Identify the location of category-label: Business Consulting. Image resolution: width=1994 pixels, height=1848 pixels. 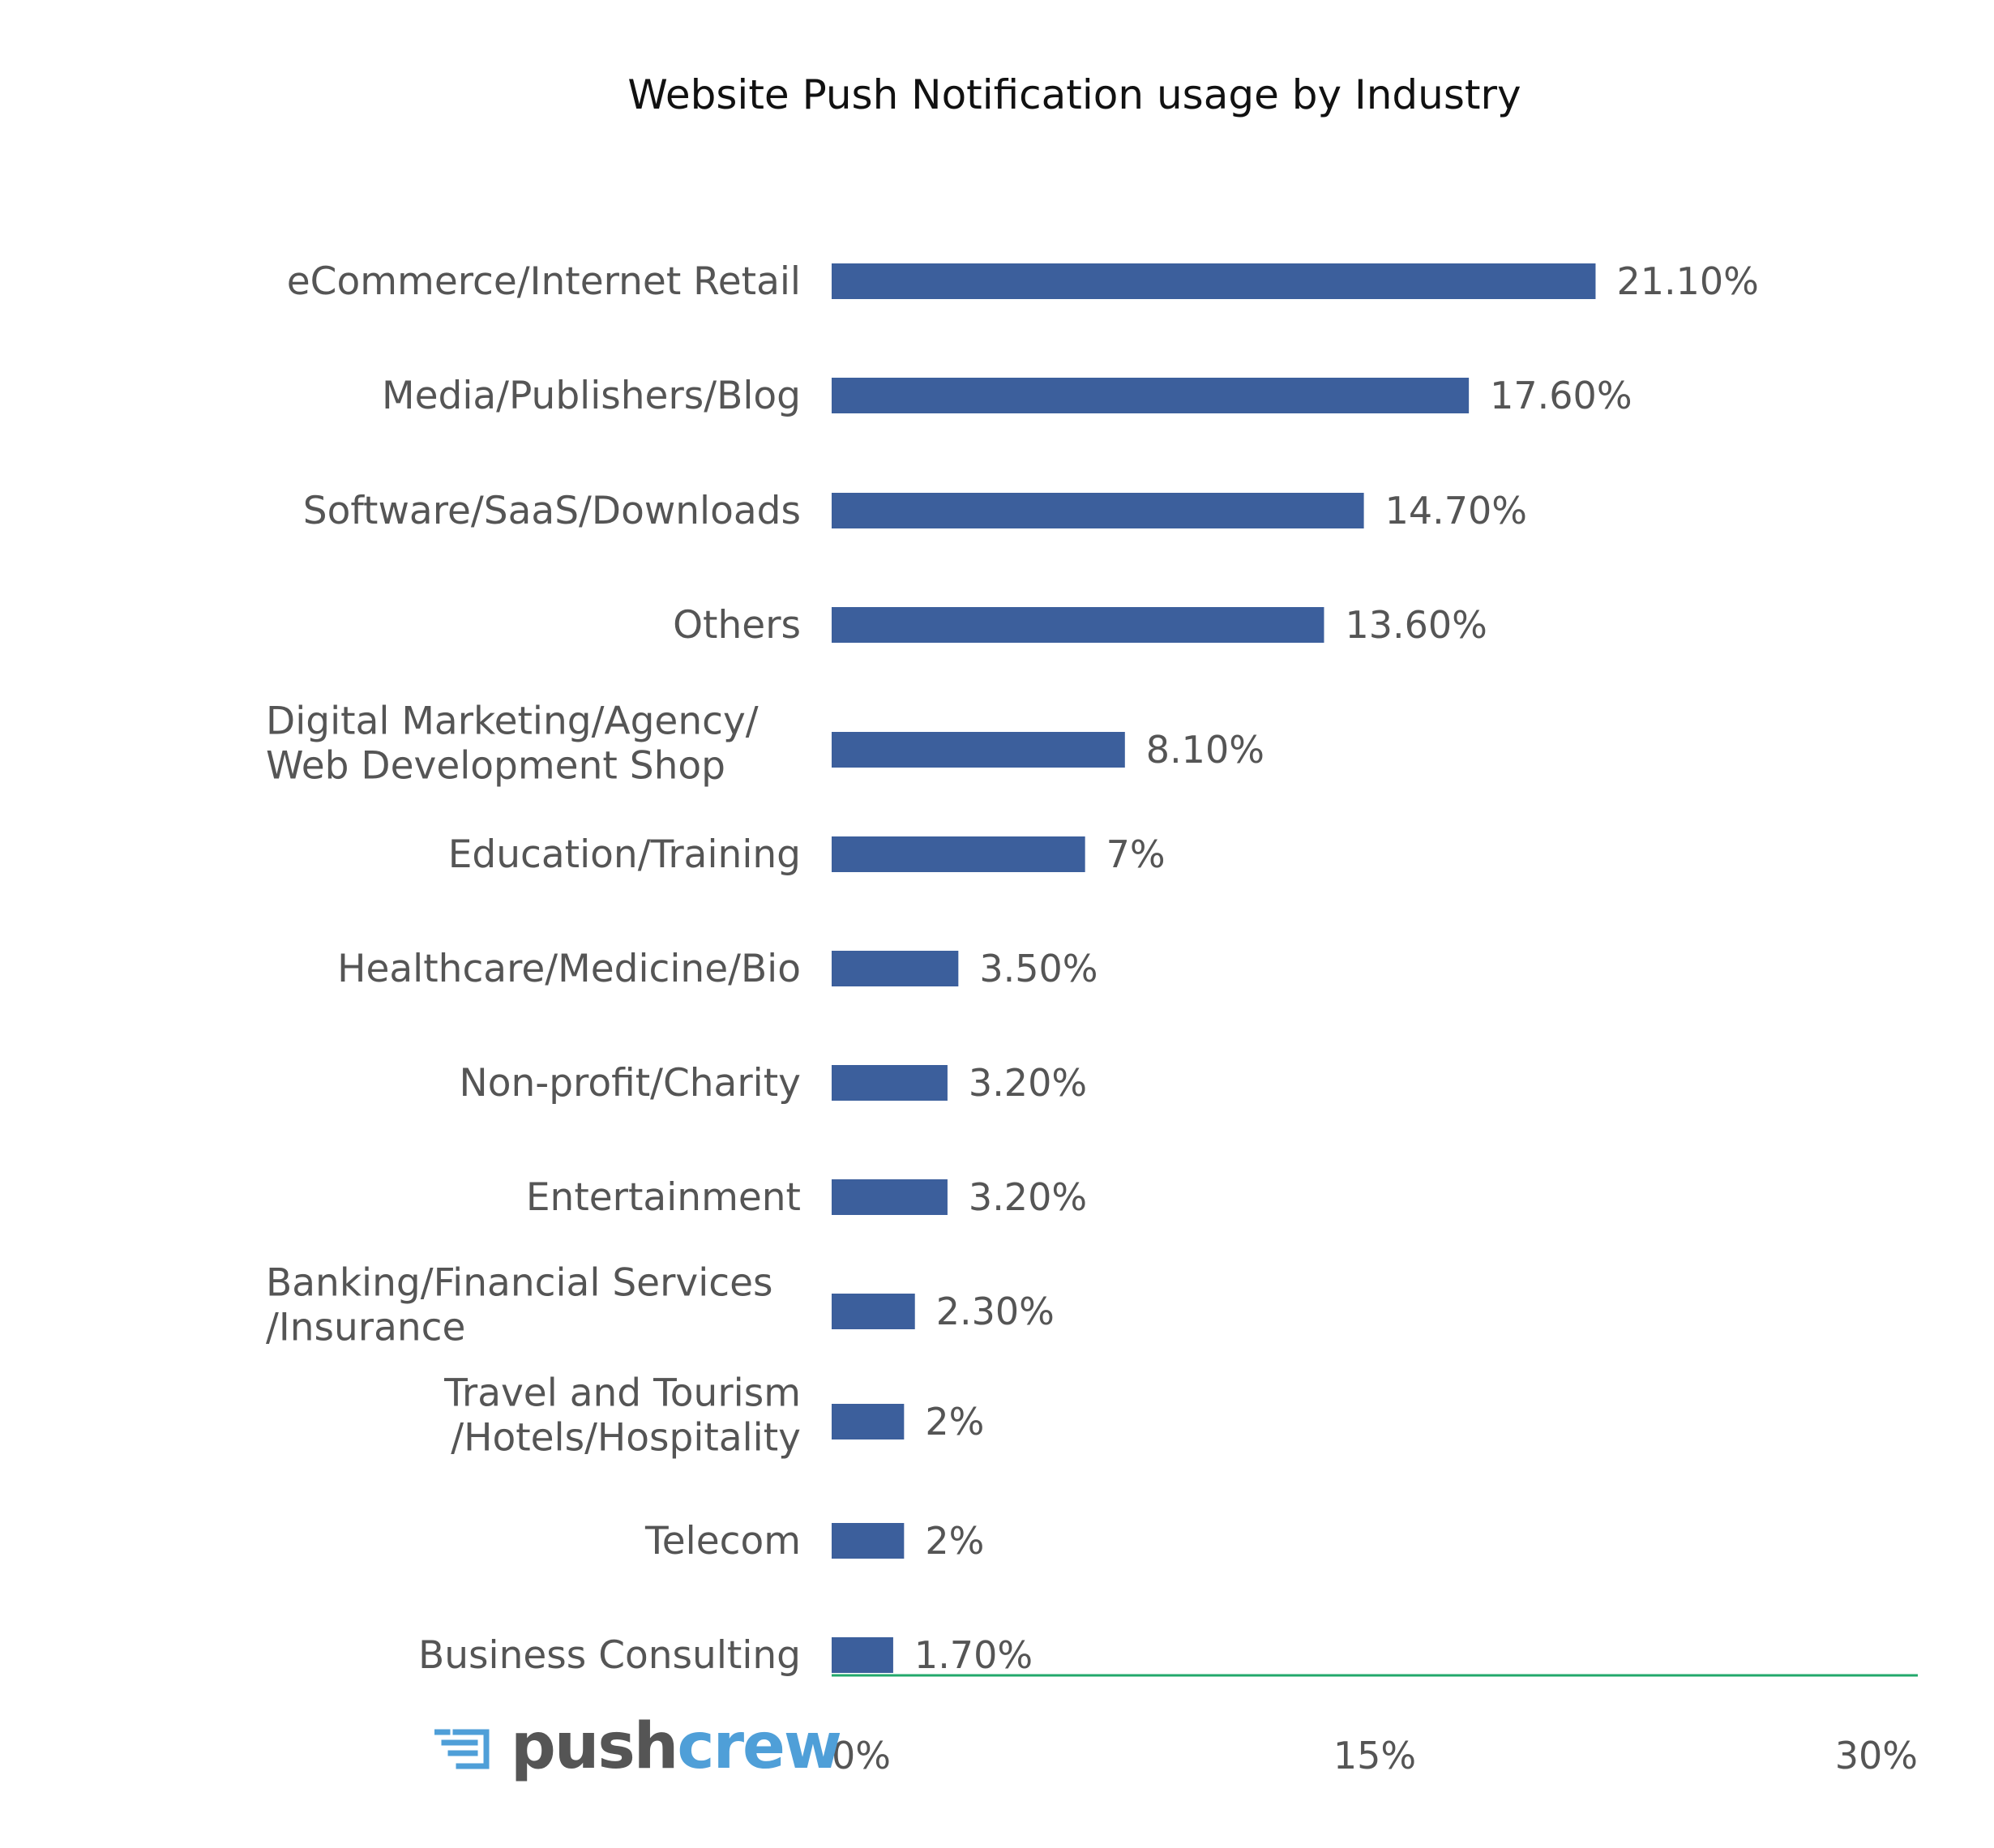
(610, 1656).